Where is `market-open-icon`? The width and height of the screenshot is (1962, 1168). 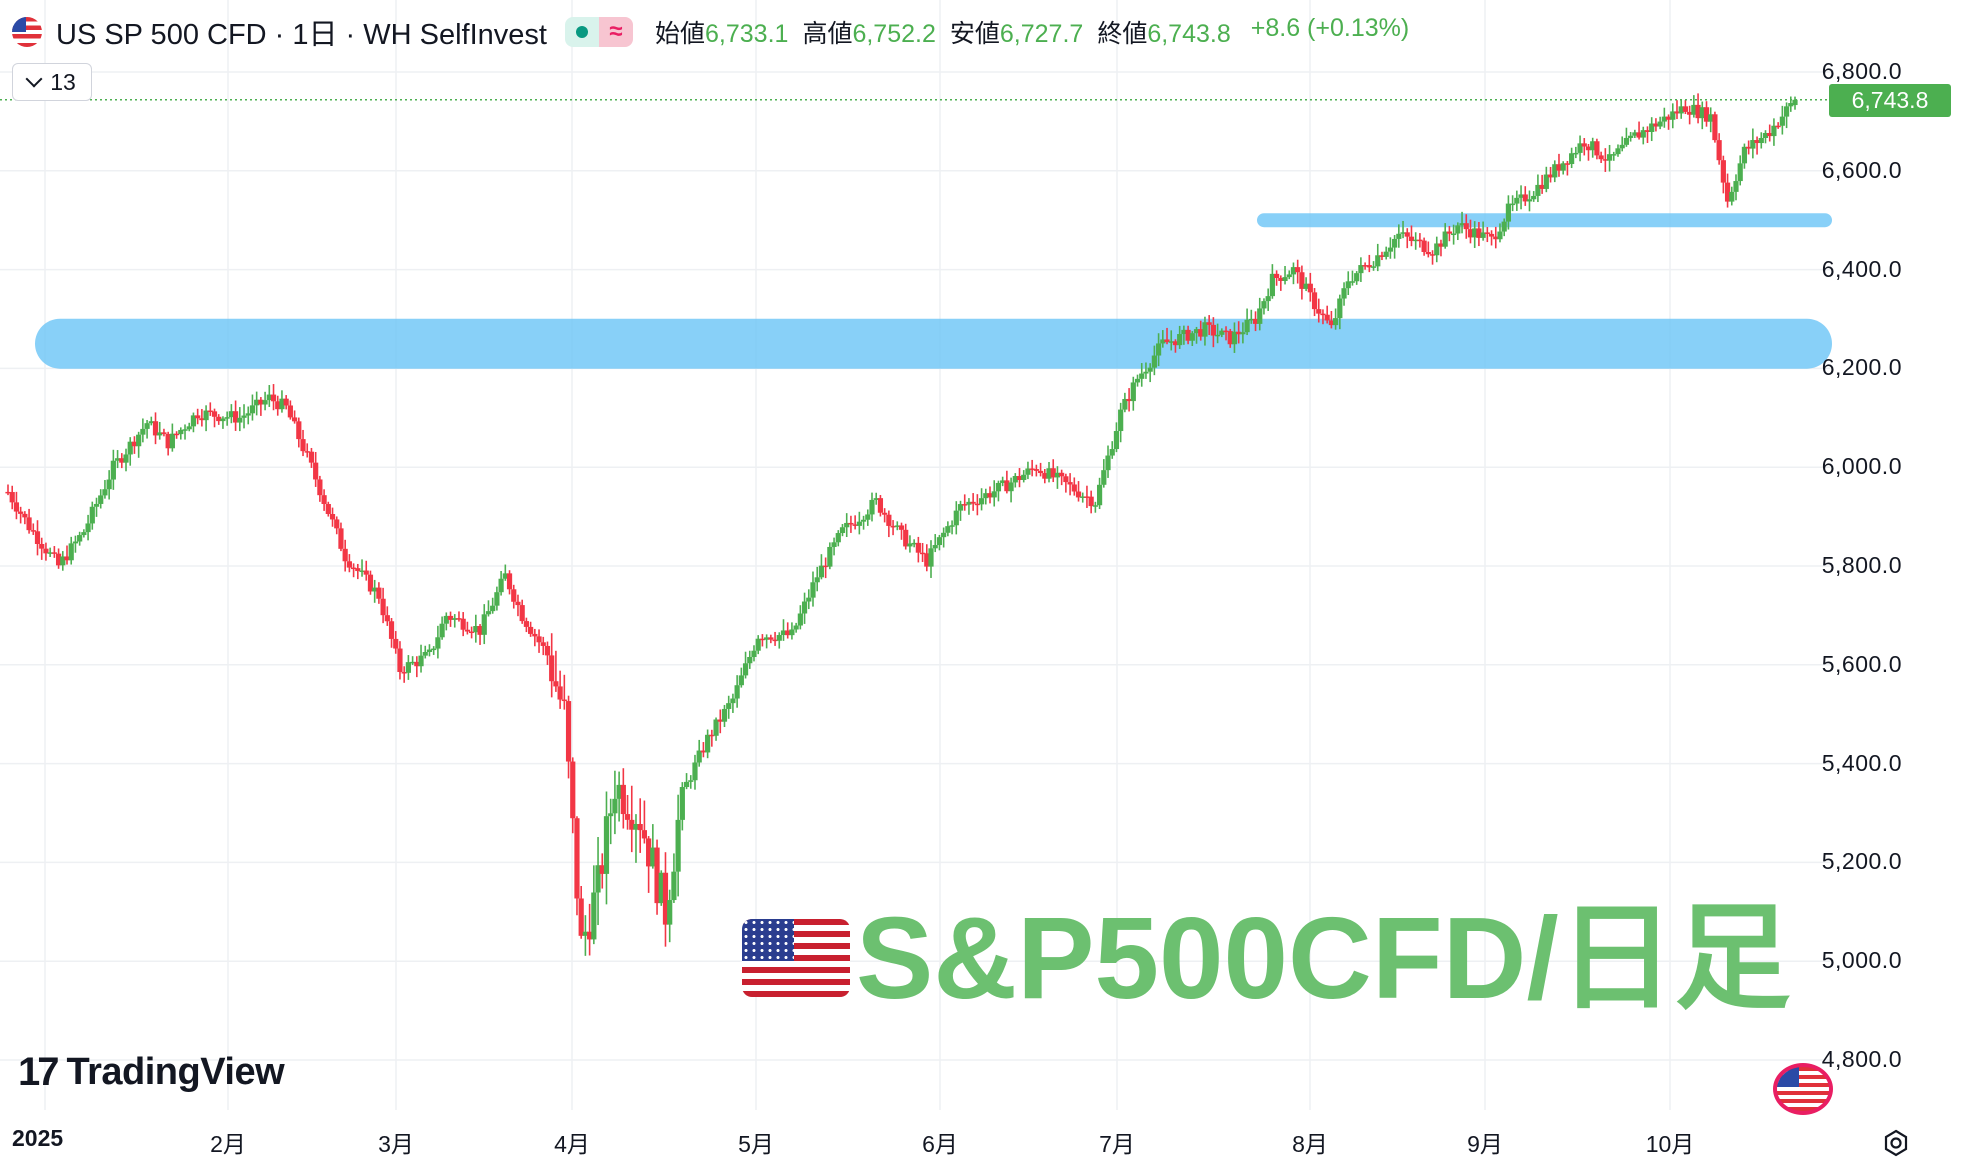 market-open-icon is located at coordinates (582, 32).